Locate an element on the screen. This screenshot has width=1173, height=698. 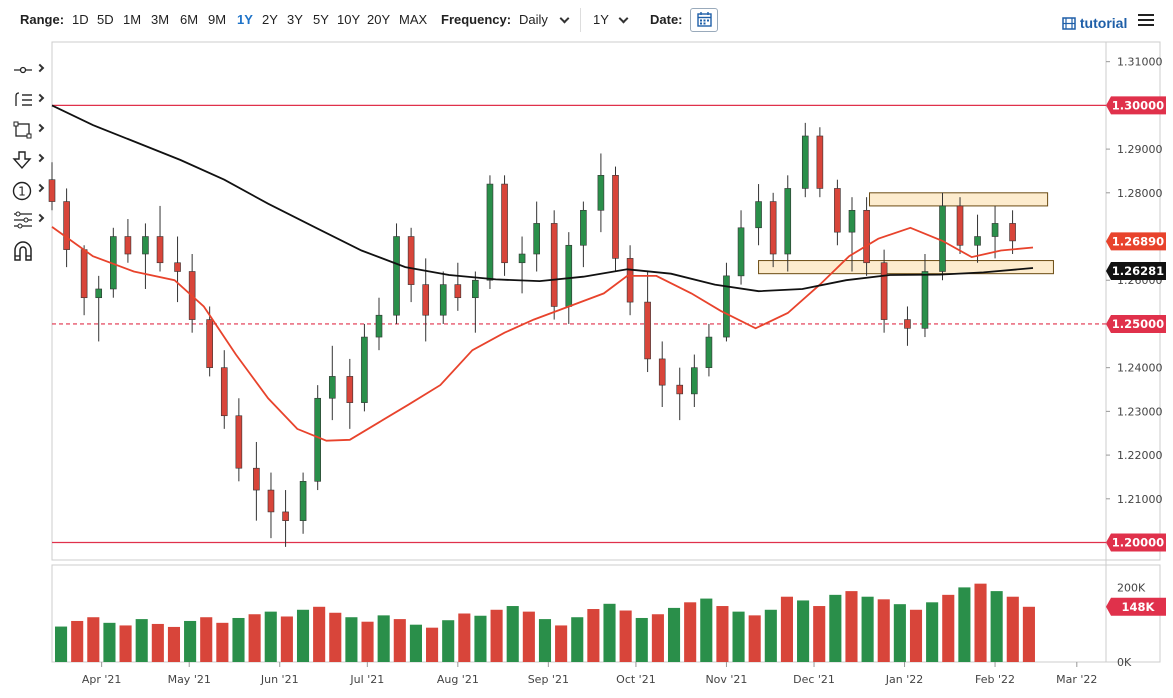
x-tick-label: Apr '21 is located at coordinates (102, 679).